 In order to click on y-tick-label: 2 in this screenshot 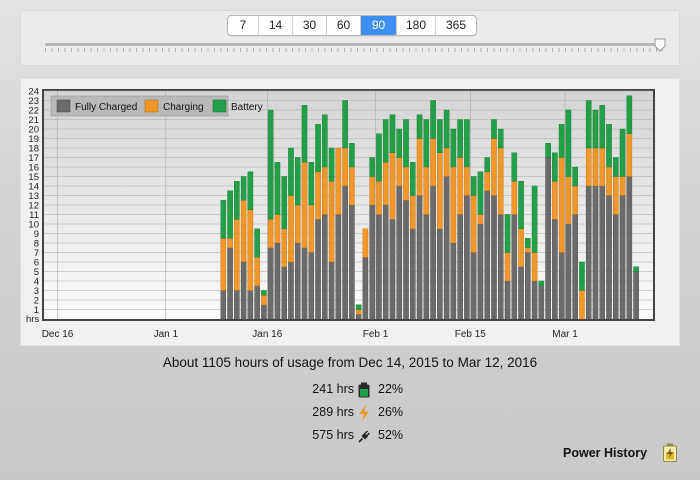, I will do `click(36, 301)`.